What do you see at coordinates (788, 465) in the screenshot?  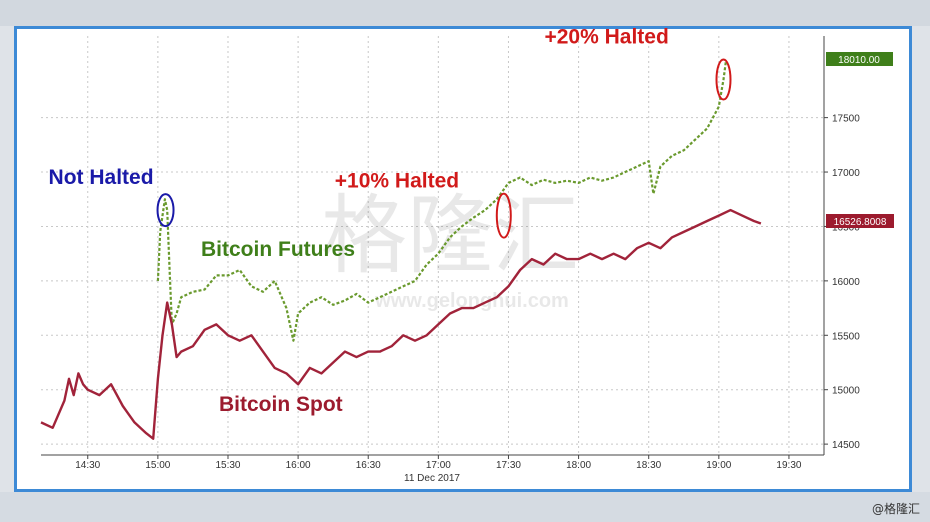 I see `x-tick-label: 19:30` at bounding box center [788, 465].